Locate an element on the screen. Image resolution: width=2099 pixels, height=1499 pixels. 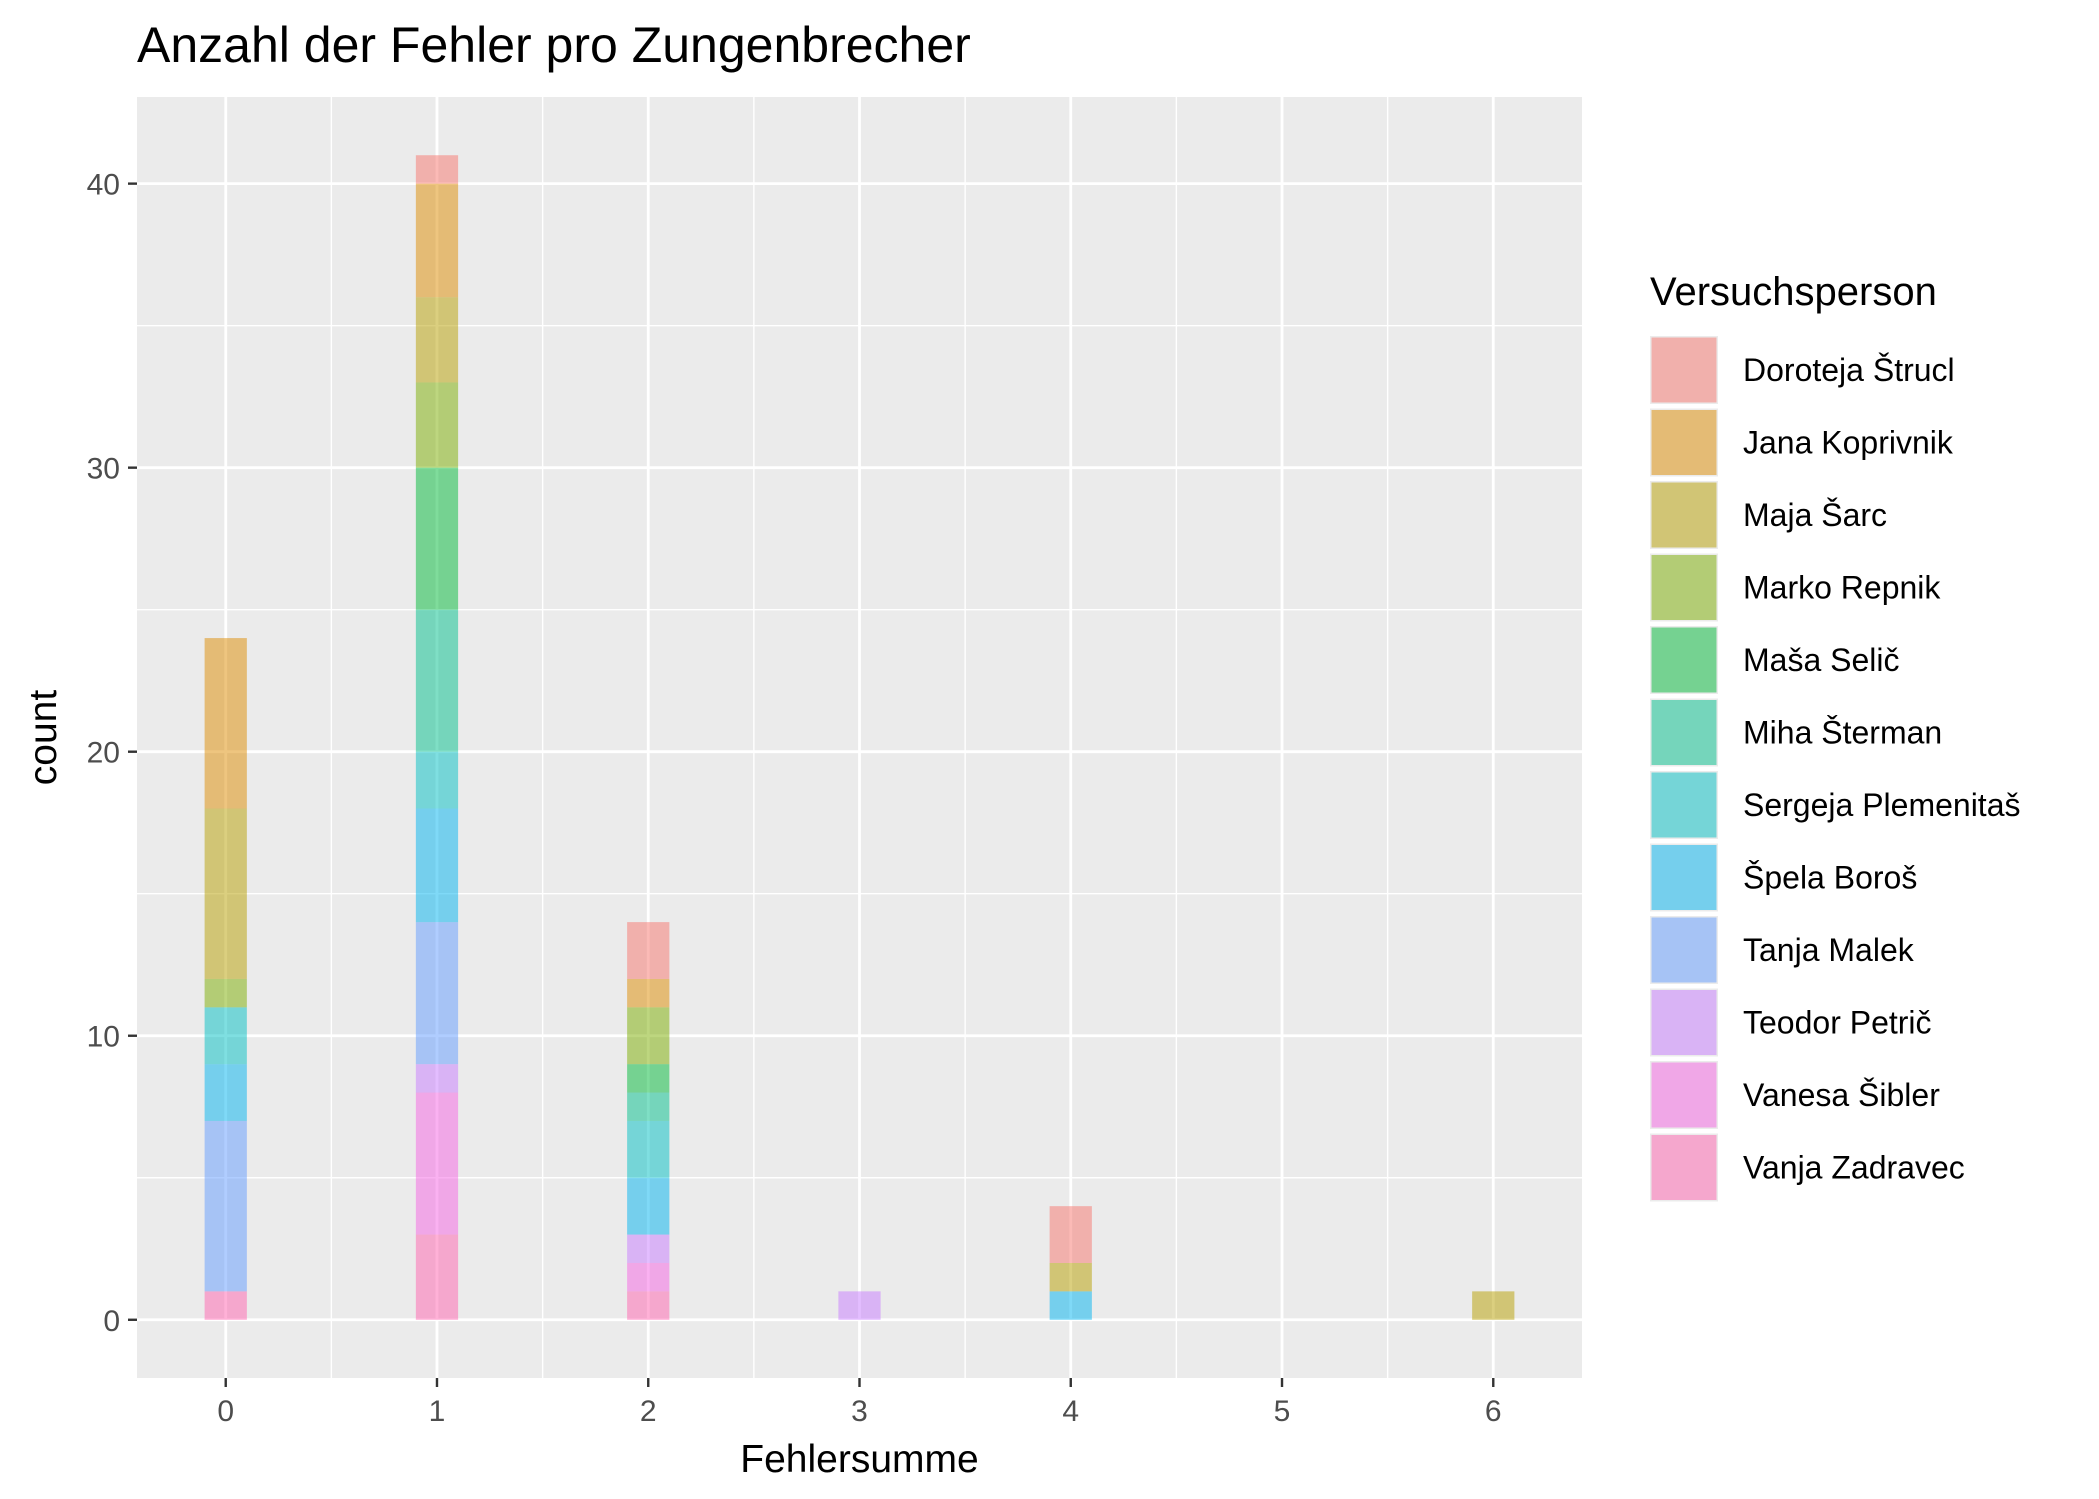
legend-item: Maja Šarc is located at coordinates (1768, 515).